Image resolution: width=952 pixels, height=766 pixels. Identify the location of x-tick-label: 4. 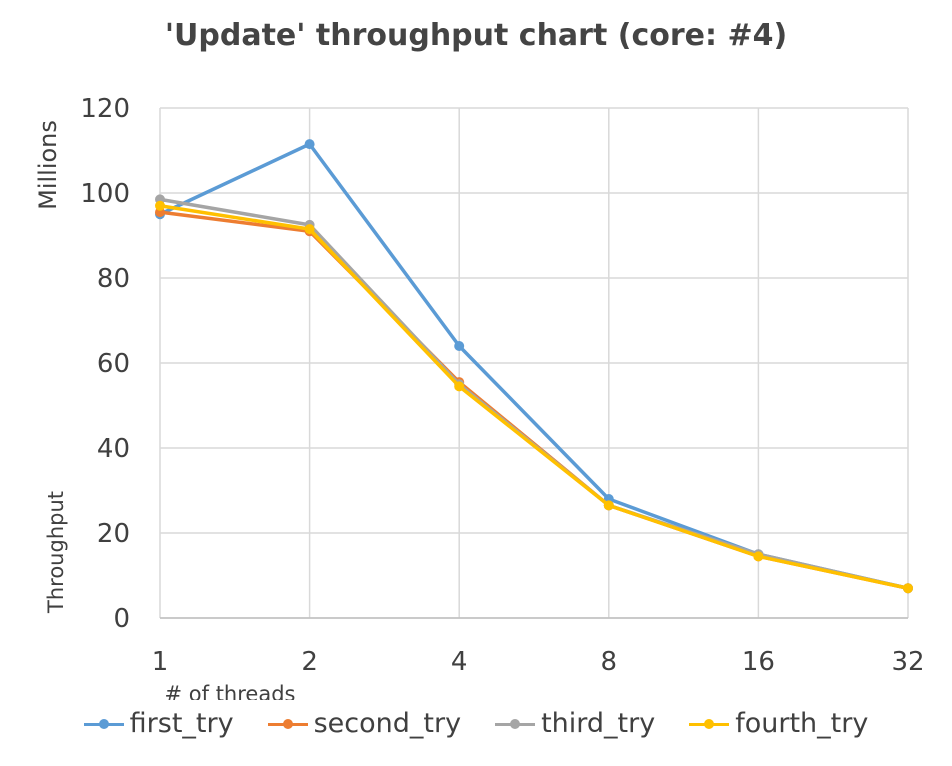
(459, 662).